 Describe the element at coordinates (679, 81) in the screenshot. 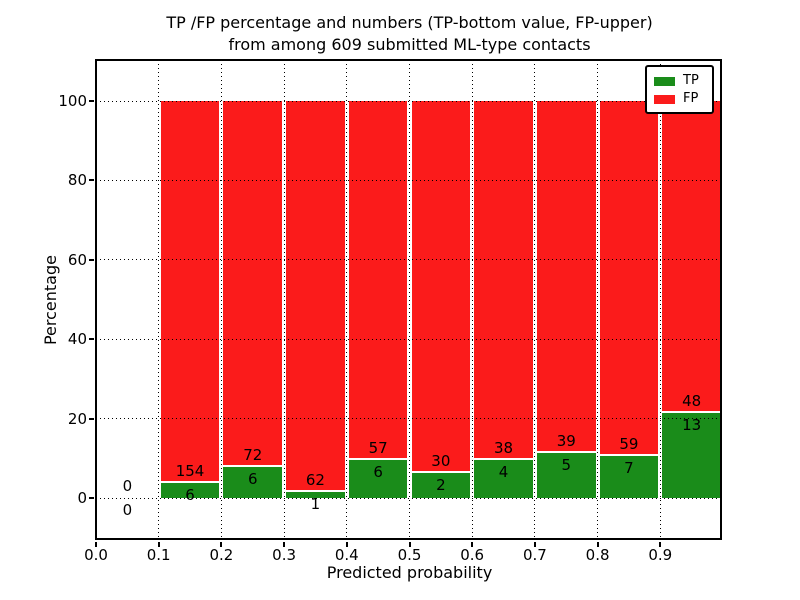

I see `legend-entry-tp: TP` at that location.